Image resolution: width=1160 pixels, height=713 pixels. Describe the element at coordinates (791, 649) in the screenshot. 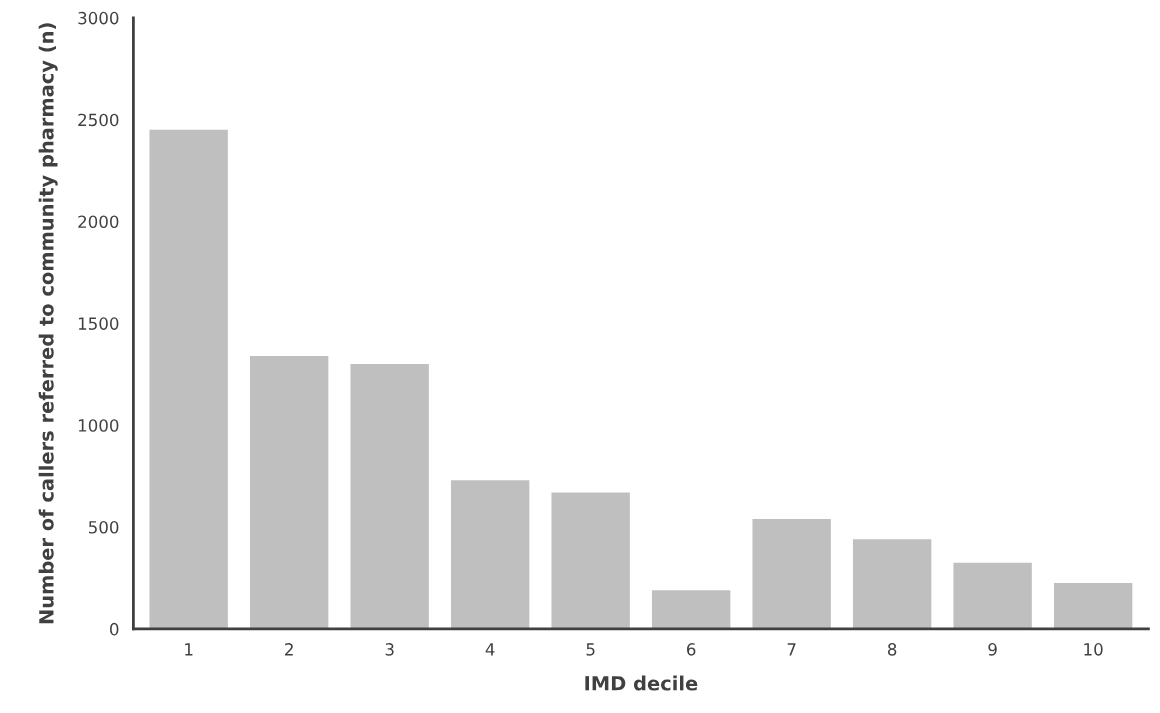

I see `x-tick-label: 7` at that location.